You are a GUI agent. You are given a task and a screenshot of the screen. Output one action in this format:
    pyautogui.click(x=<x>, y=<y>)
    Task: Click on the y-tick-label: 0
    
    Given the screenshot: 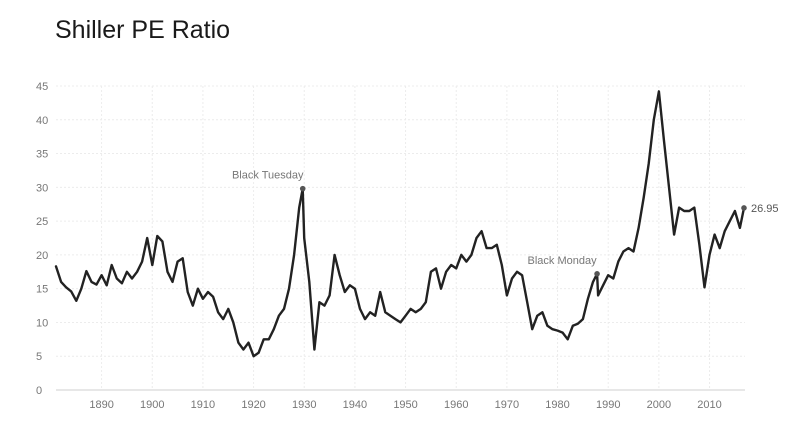 What is the action you would take?
    pyautogui.click(x=39, y=391)
    